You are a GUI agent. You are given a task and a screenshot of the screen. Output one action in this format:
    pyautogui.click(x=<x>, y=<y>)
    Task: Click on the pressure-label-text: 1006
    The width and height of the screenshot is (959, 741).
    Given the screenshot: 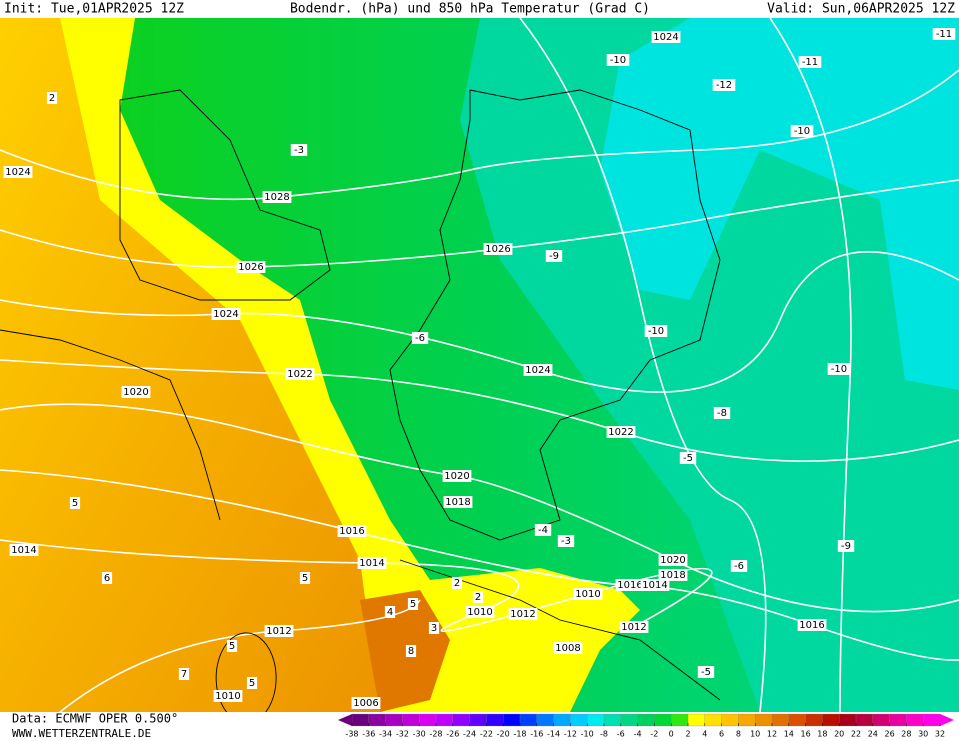 What is the action you would take?
    pyautogui.click(x=365, y=703)
    